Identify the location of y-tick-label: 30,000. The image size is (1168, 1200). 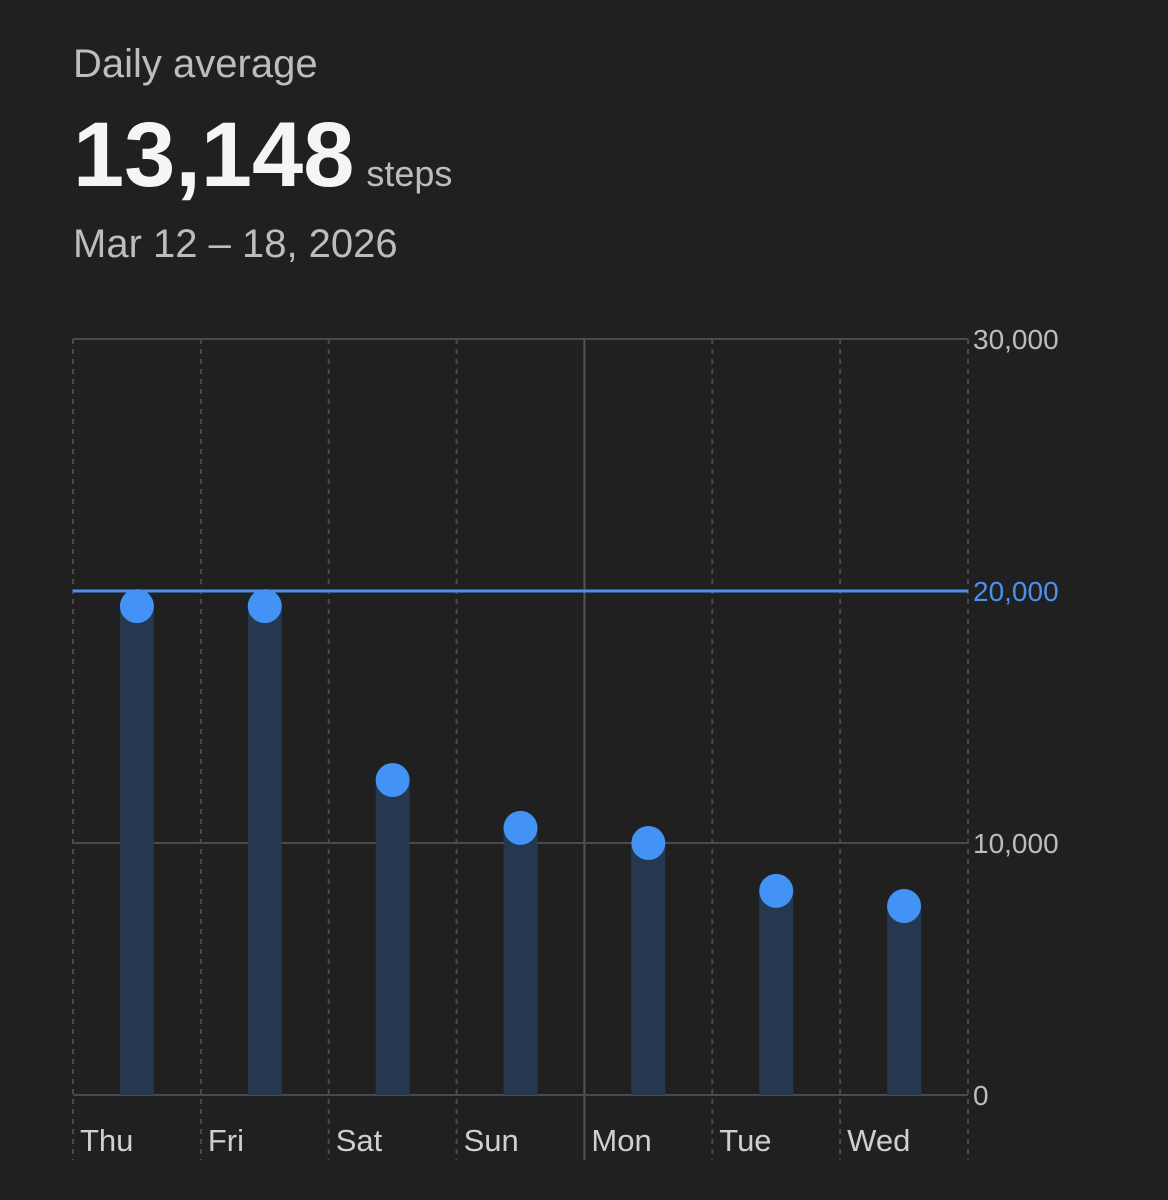
(1016, 339).